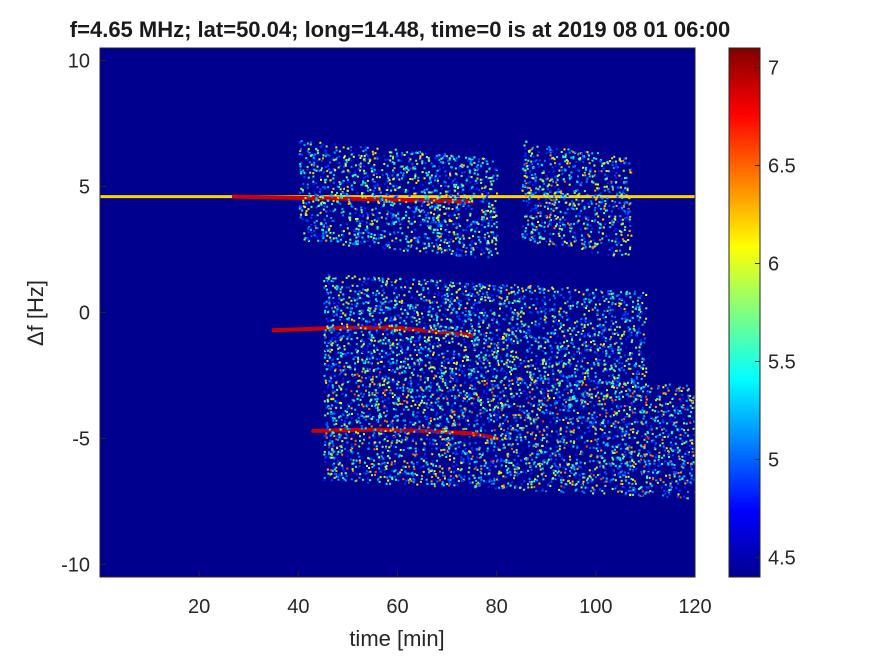 The height and width of the screenshot is (656, 875). What do you see at coordinates (744, 312) in the screenshot?
I see `colorbar` at bounding box center [744, 312].